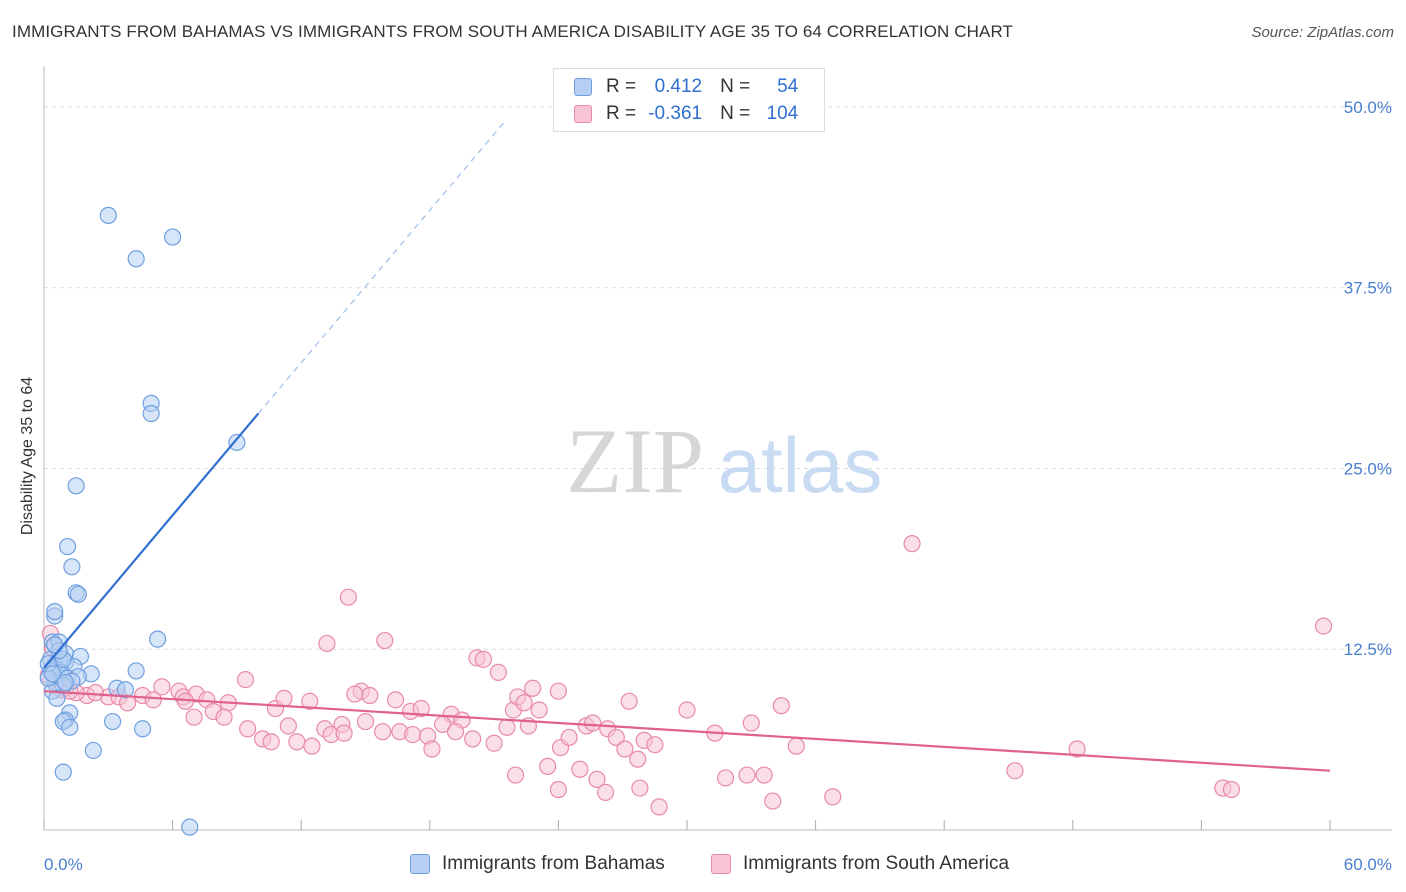 This screenshot has width=1406, height=892. I want to click on bottom-legend-swatch-pink, so click(721, 864).